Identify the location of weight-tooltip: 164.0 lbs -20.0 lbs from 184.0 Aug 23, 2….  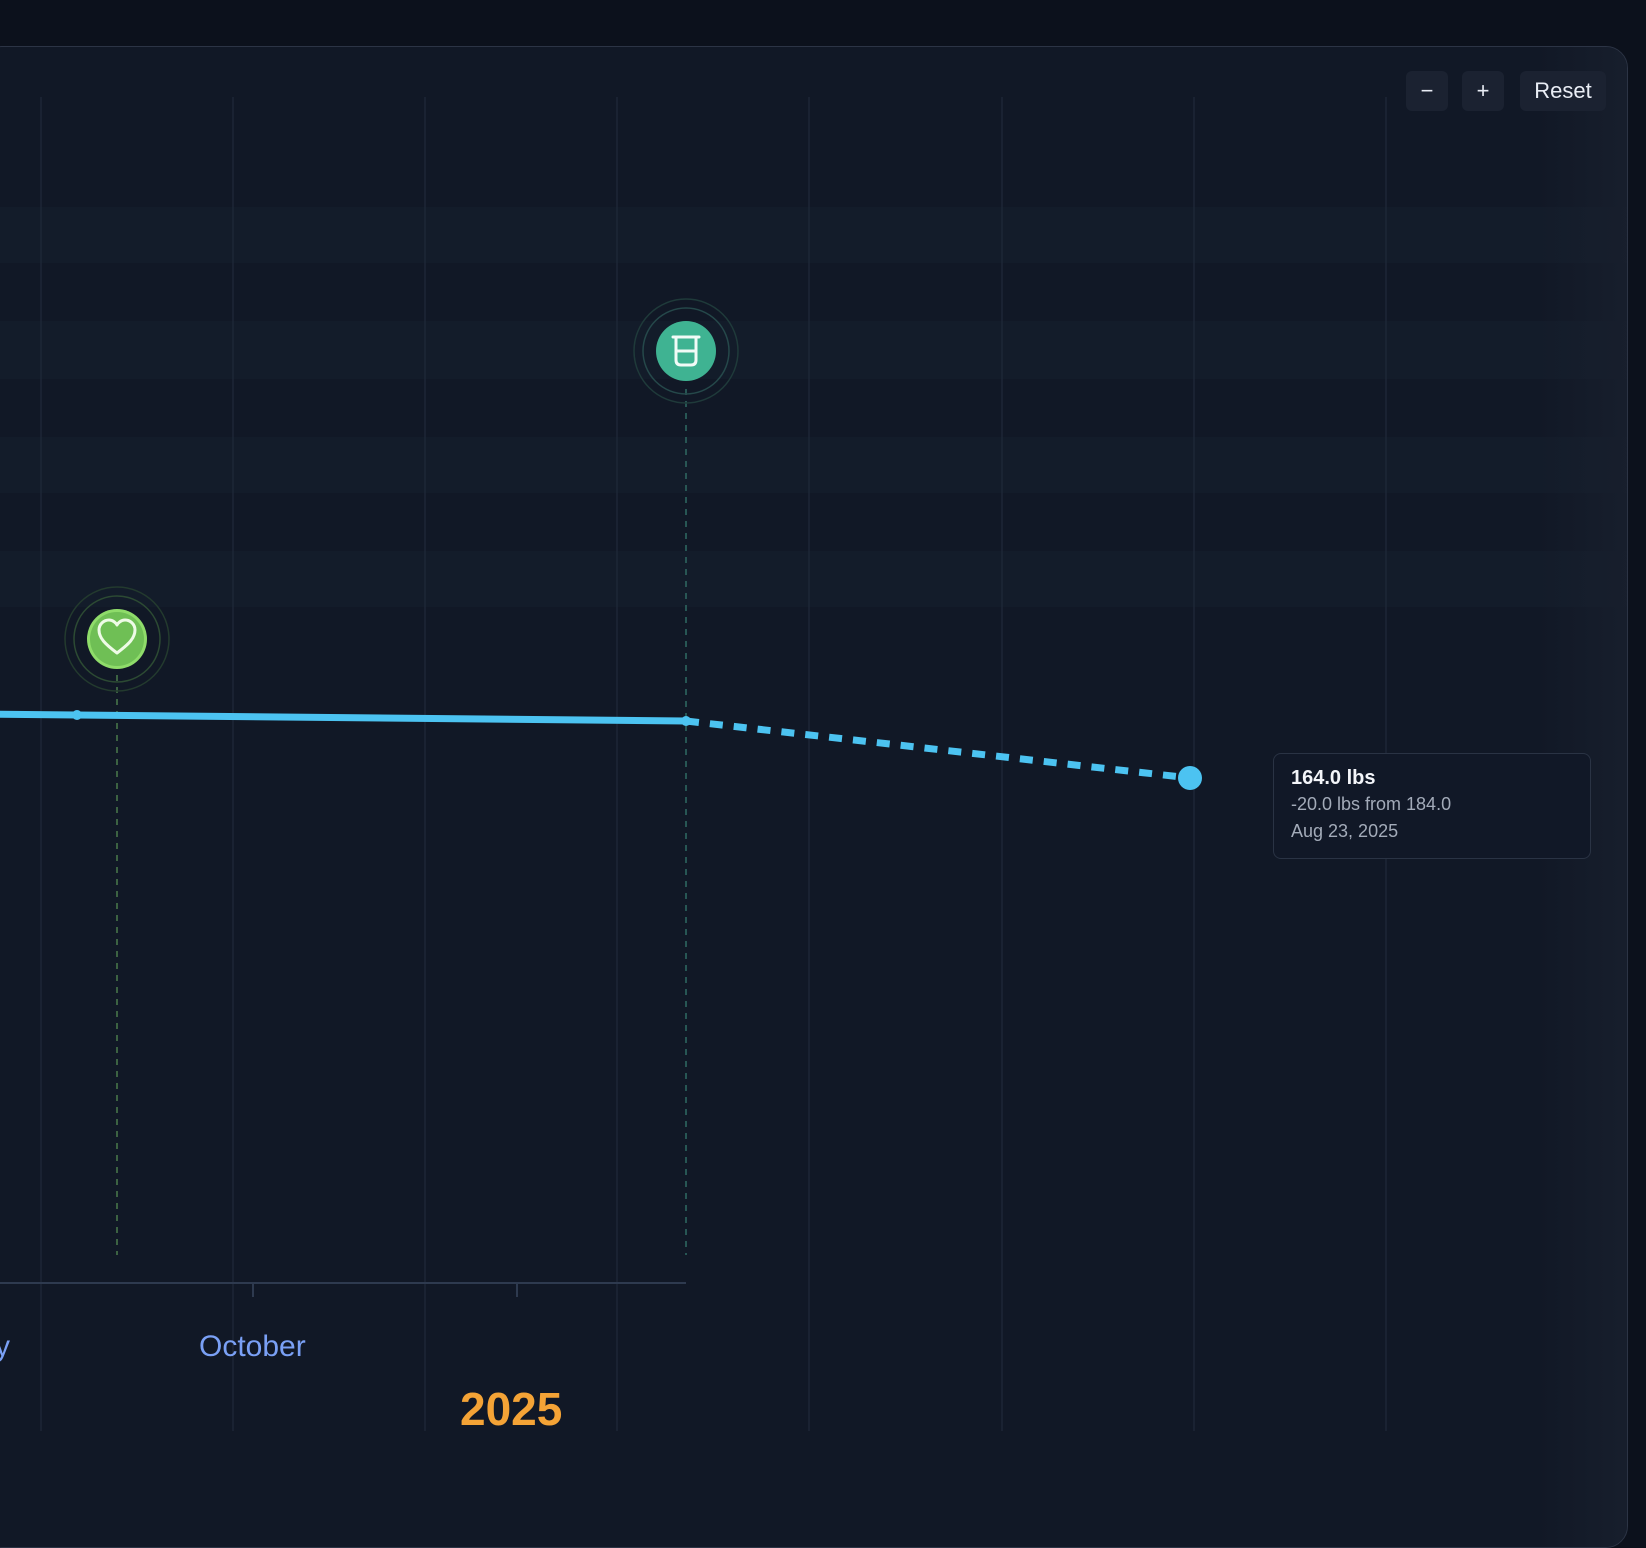
(1432, 806).